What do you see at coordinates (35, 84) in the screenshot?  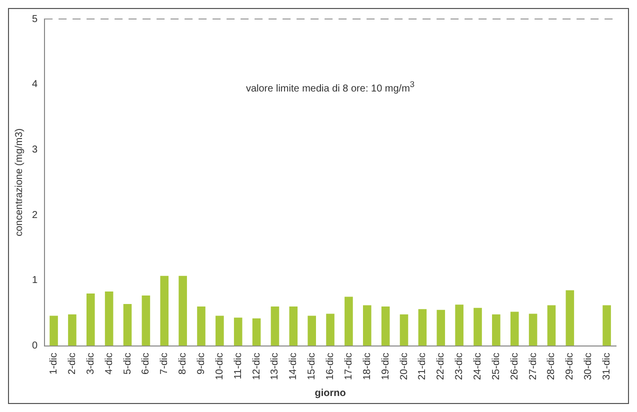 I see `y-tick-label: 4` at bounding box center [35, 84].